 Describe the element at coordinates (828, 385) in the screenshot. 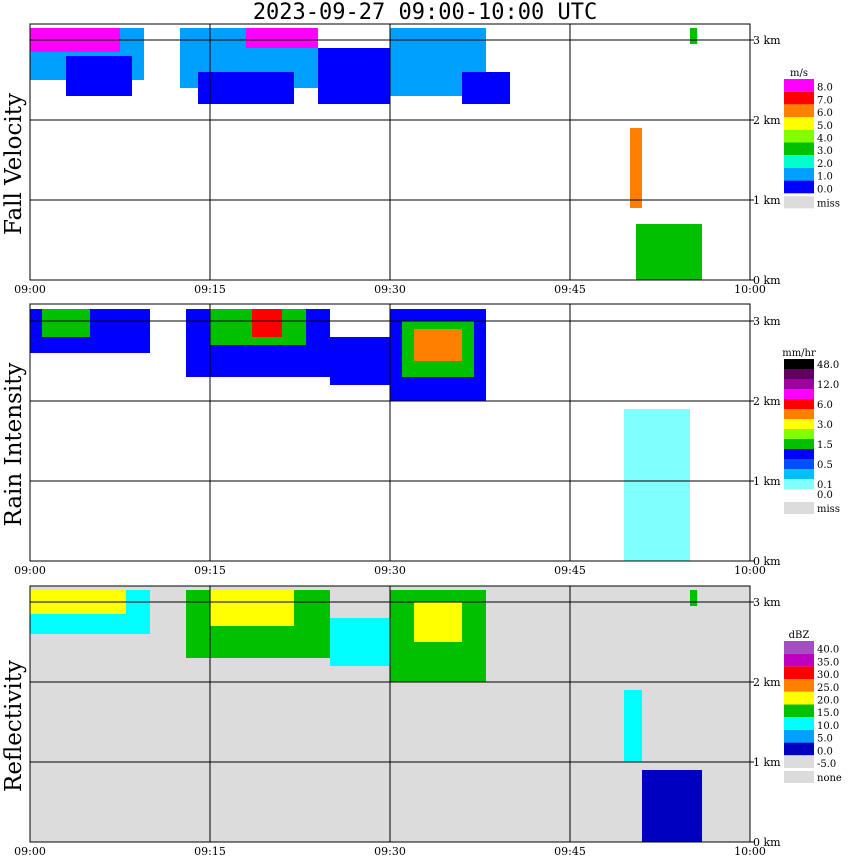

I see `rain-intensity-legend-label: 12.0` at that location.